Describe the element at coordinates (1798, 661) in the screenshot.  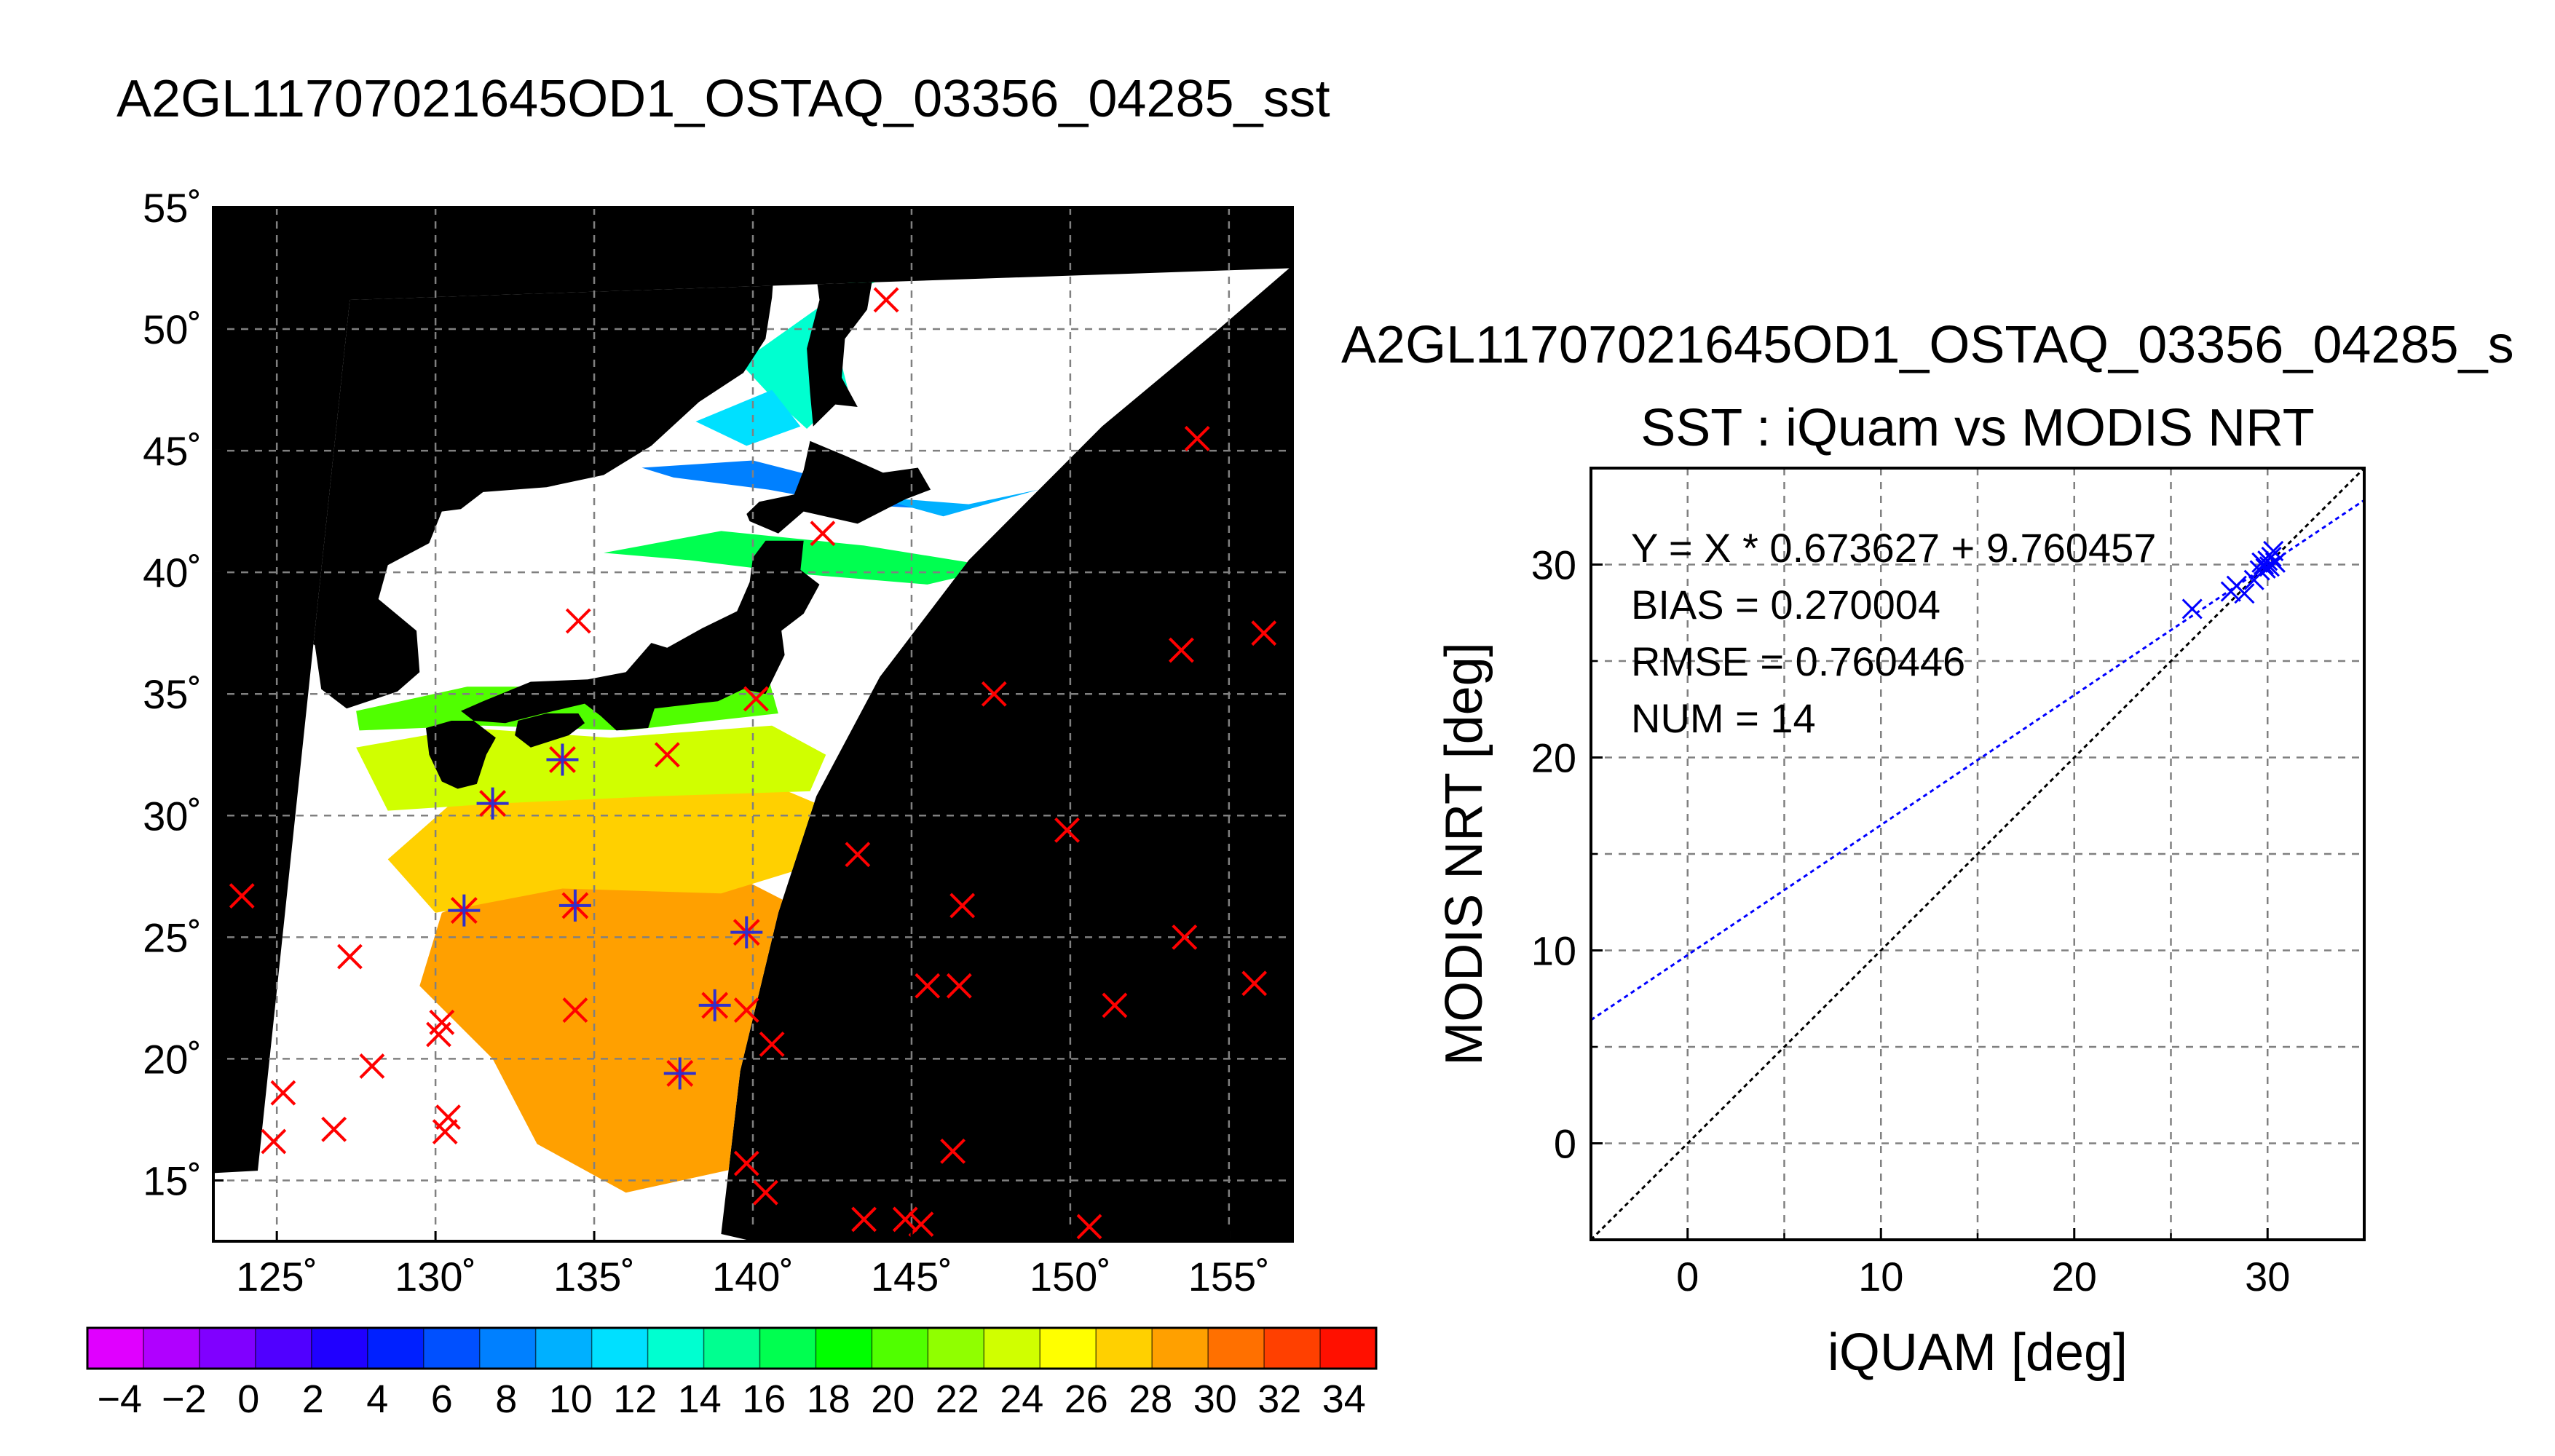
I see `rmse-label: RMSE = 0.760446` at that location.